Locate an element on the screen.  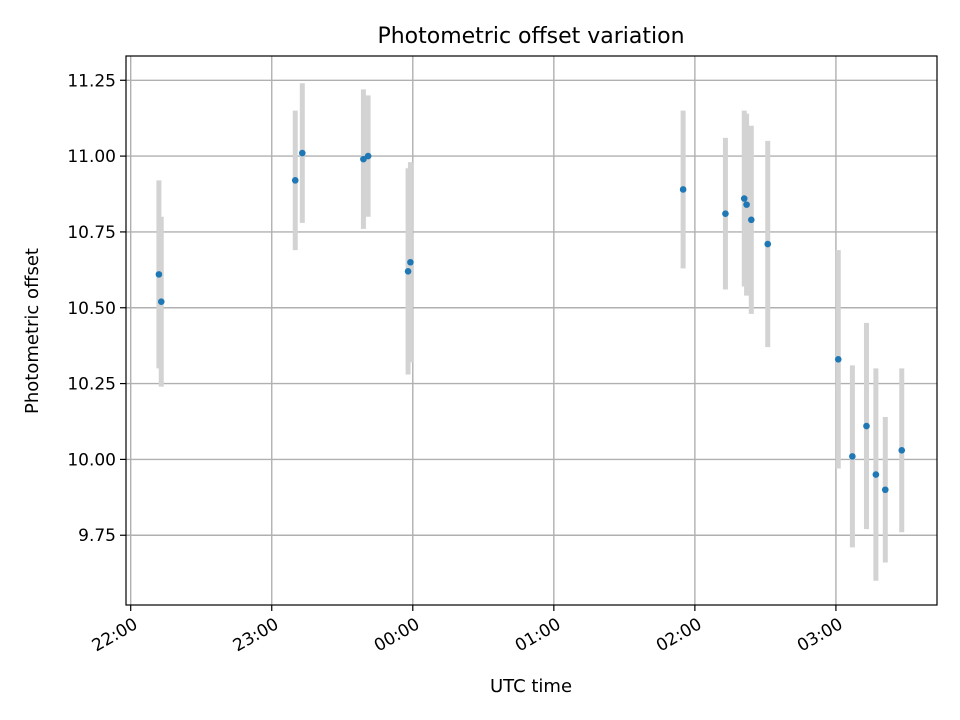
y-tick-label: 9.75 is located at coordinates (97, 536).